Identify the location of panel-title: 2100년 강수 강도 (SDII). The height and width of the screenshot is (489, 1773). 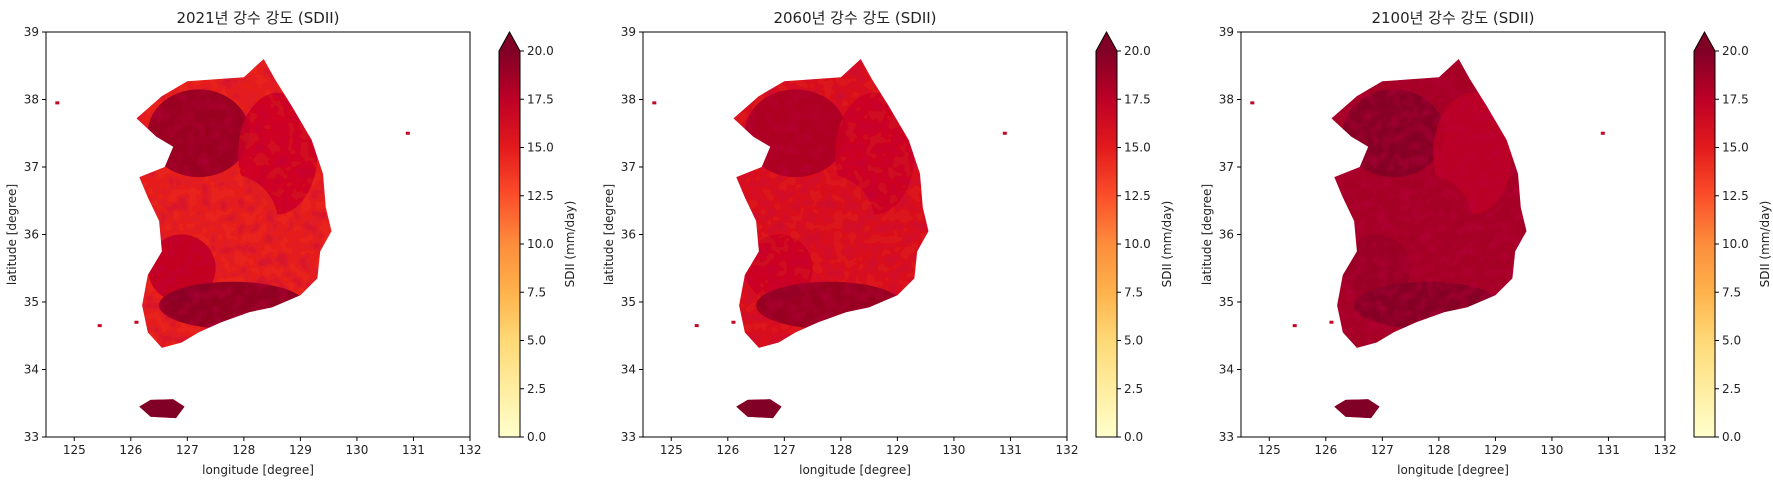
(1452, 18).